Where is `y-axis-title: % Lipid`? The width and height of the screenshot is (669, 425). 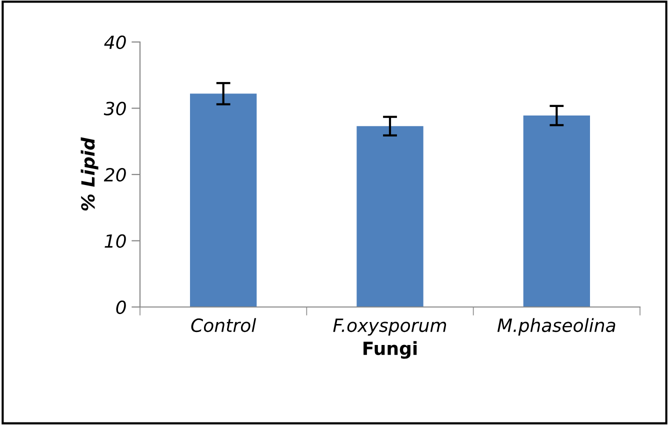
y-axis-title: % Lipid is located at coordinates (89, 174).